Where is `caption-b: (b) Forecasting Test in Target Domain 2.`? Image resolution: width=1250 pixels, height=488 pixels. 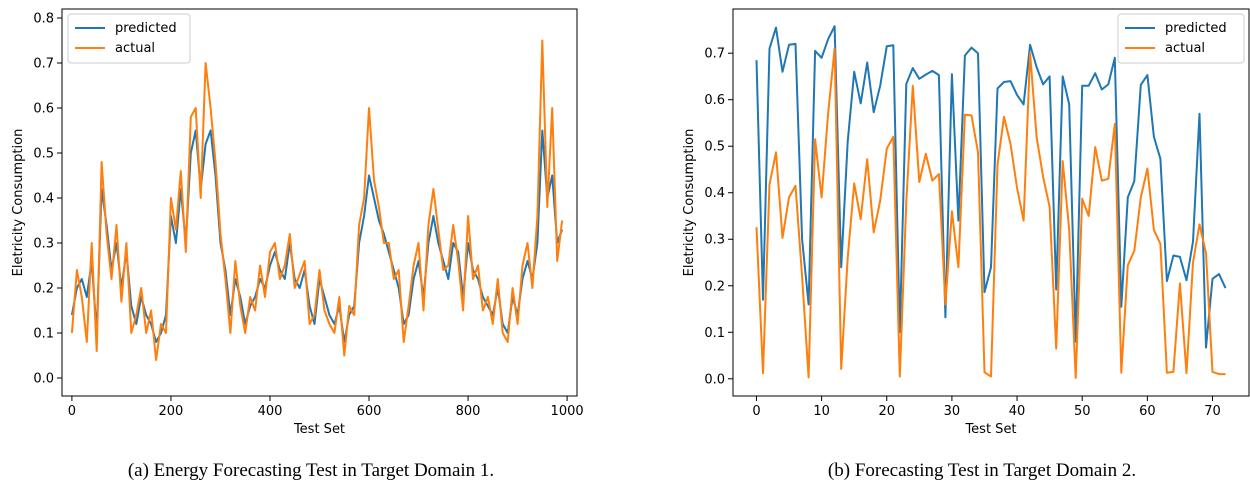 caption-b: (b) Forecasting Test in Target Domain 2. is located at coordinates (982, 470).